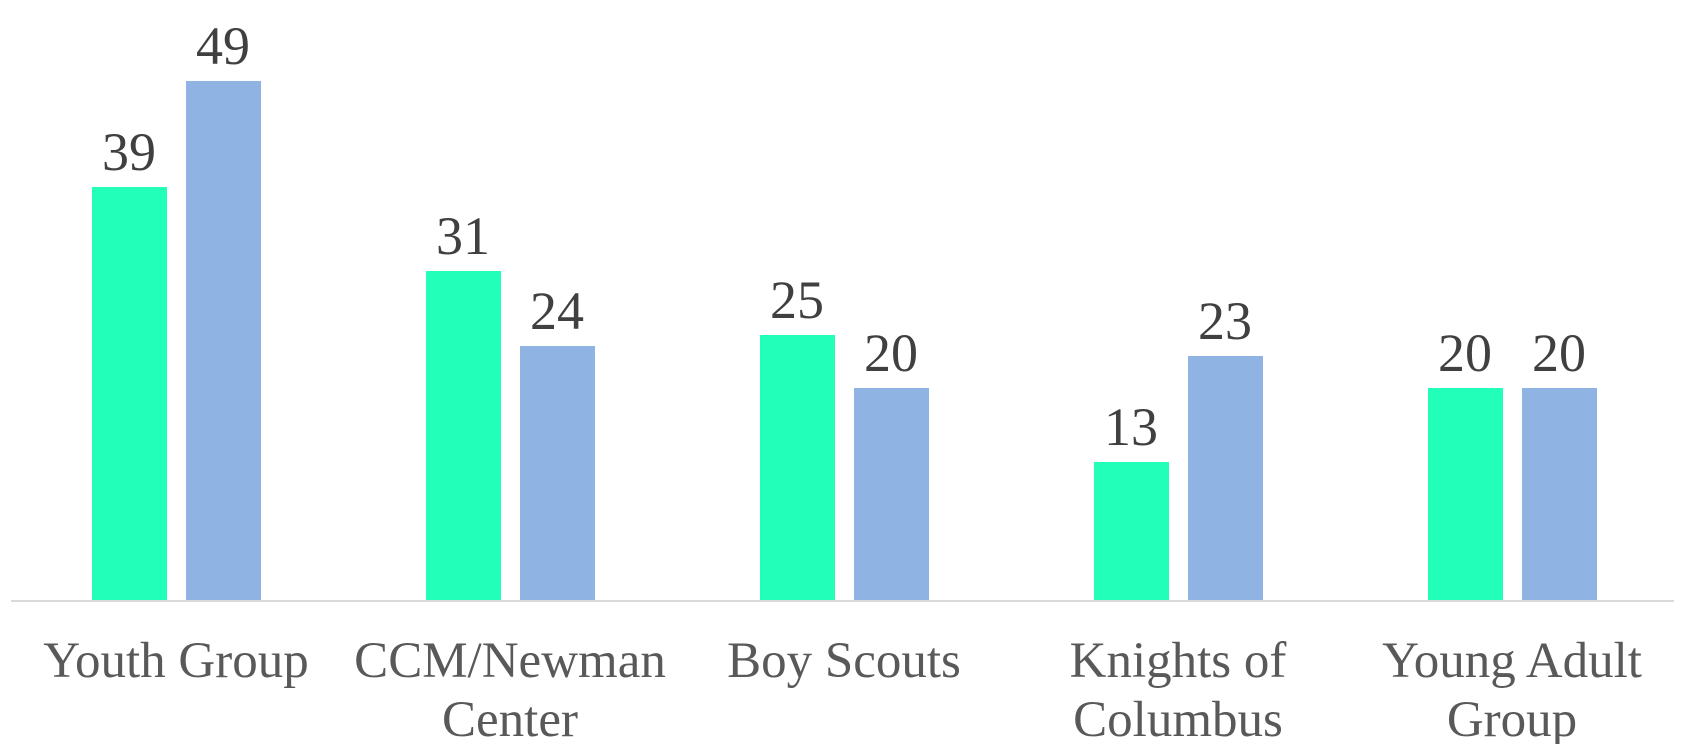  I want to click on data-label: 23, so click(1225, 321).